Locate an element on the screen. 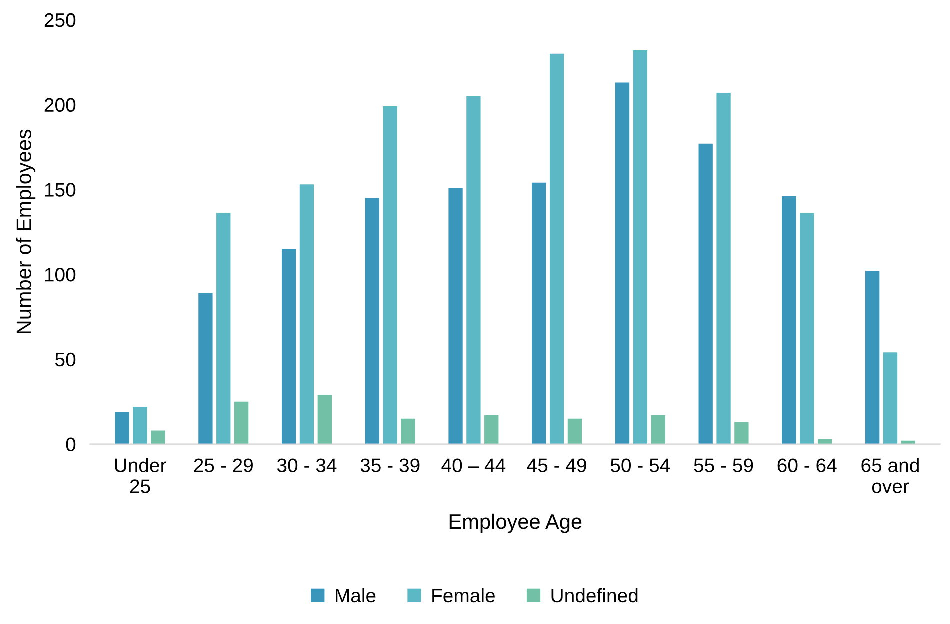 This screenshot has height=624, width=950. x-tick-label: 40 – 44 is located at coordinates (474, 465).